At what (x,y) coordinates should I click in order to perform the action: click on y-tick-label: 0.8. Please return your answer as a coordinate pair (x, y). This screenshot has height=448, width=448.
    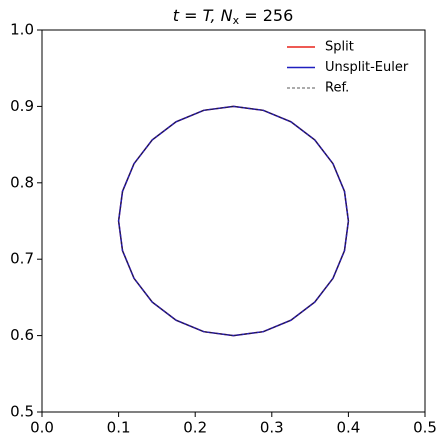
    Looking at the image, I should click on (22, 182).